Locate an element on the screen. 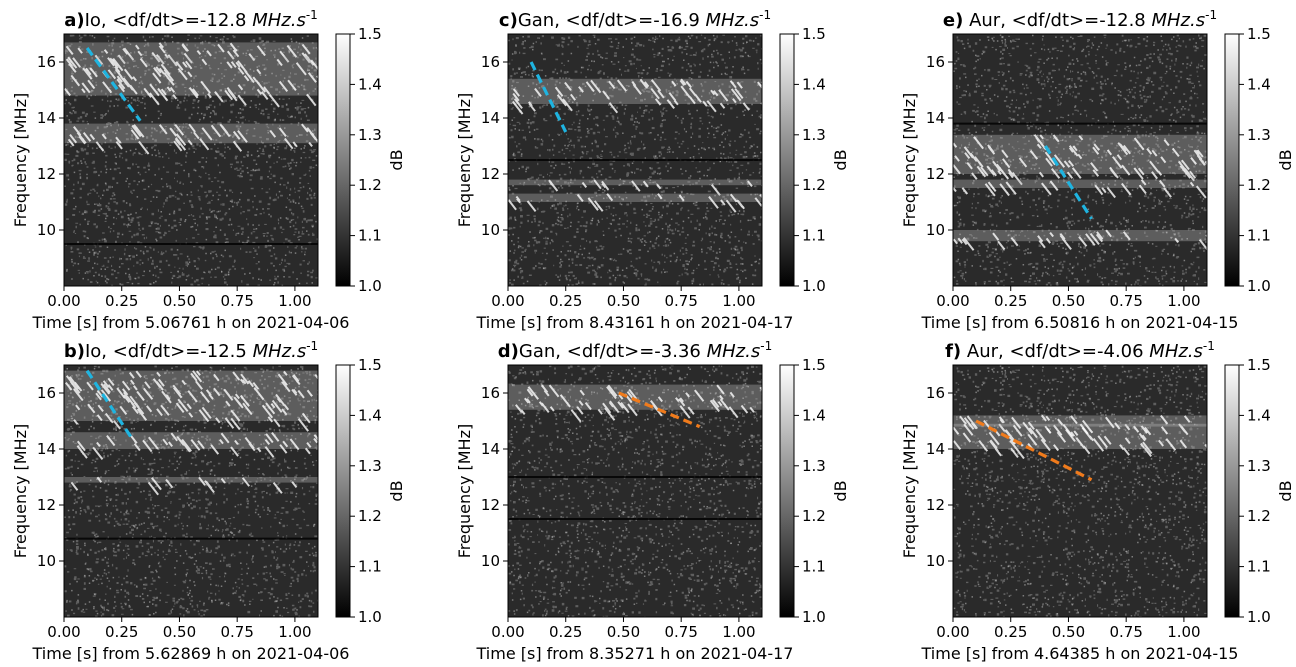 Image resolution: width=1296 pixels, height=667 pixels. panel-letter: a) is located at coordinates (74, 20).